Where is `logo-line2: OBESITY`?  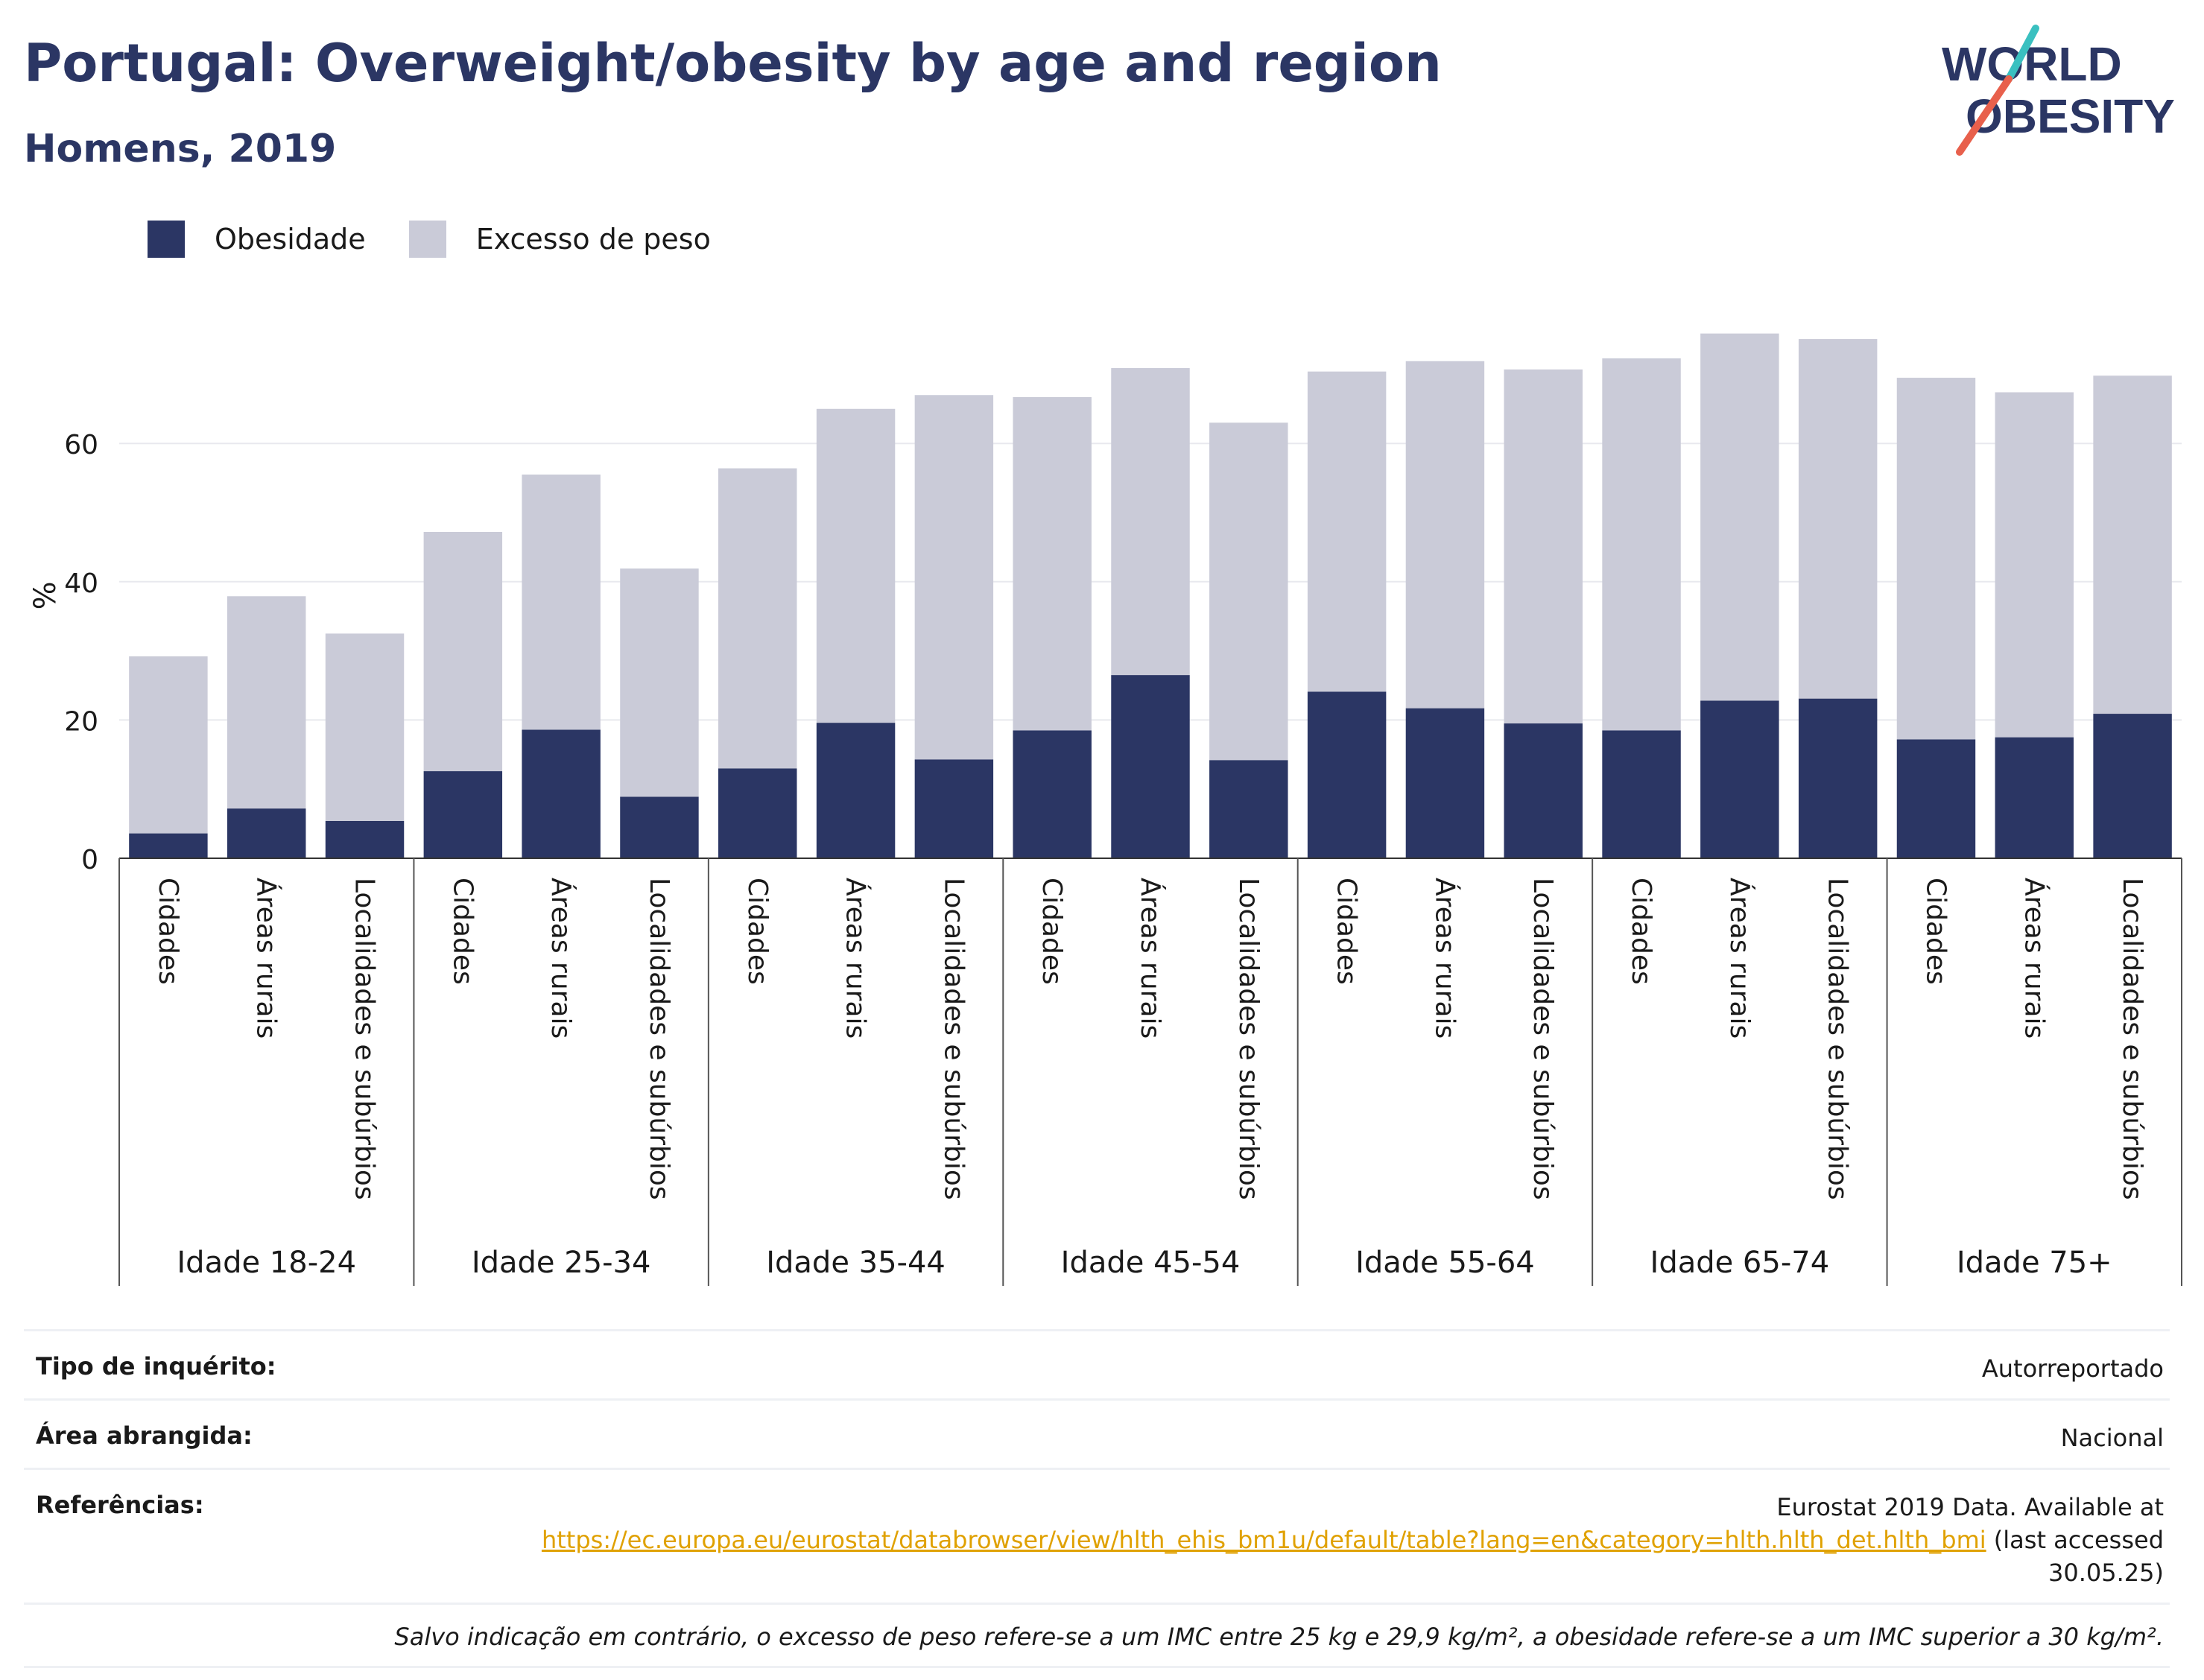 logo-line2: OBESITY is located at coordinates (2070, 116).